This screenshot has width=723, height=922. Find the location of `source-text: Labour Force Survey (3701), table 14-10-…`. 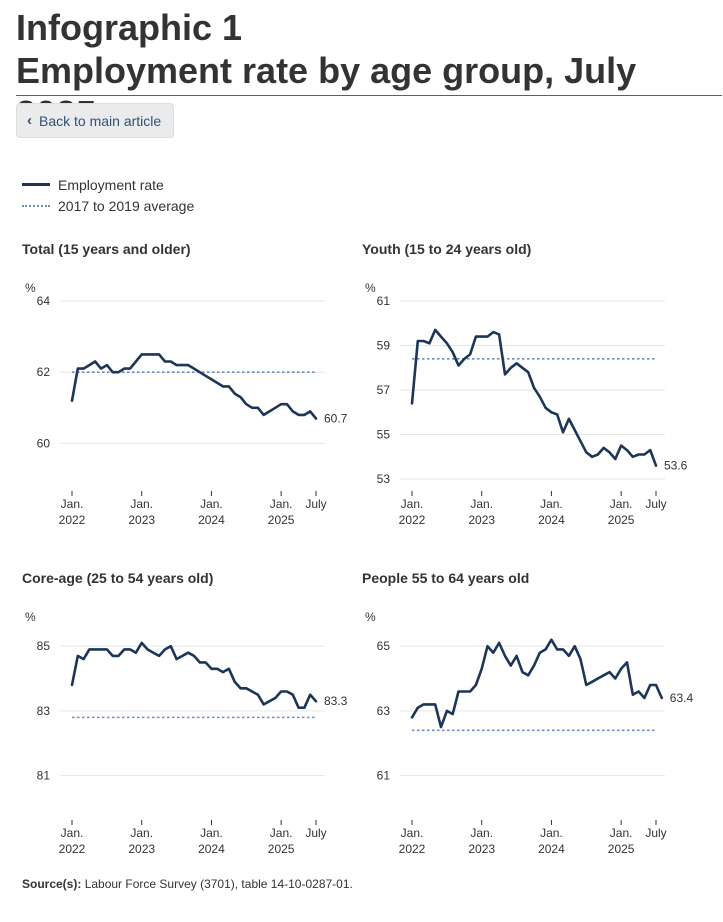

source-text: Labour Force Survey (3701), table 14-10-… is located at coordinates (218, 884).